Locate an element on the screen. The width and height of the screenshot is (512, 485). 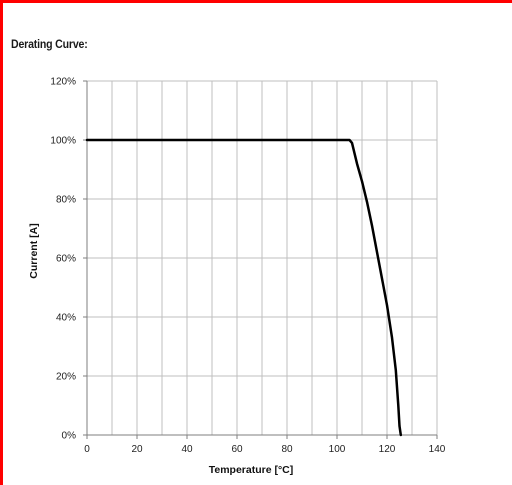
y-tick-label: 20% is located at coordinates (66, 377).